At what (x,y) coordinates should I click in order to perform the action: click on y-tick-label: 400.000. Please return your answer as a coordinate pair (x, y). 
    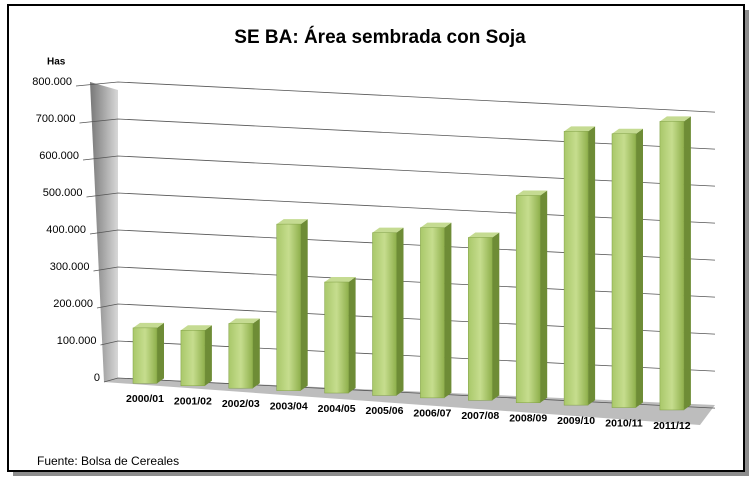
    Looking at the image, I should click on (66, 230).